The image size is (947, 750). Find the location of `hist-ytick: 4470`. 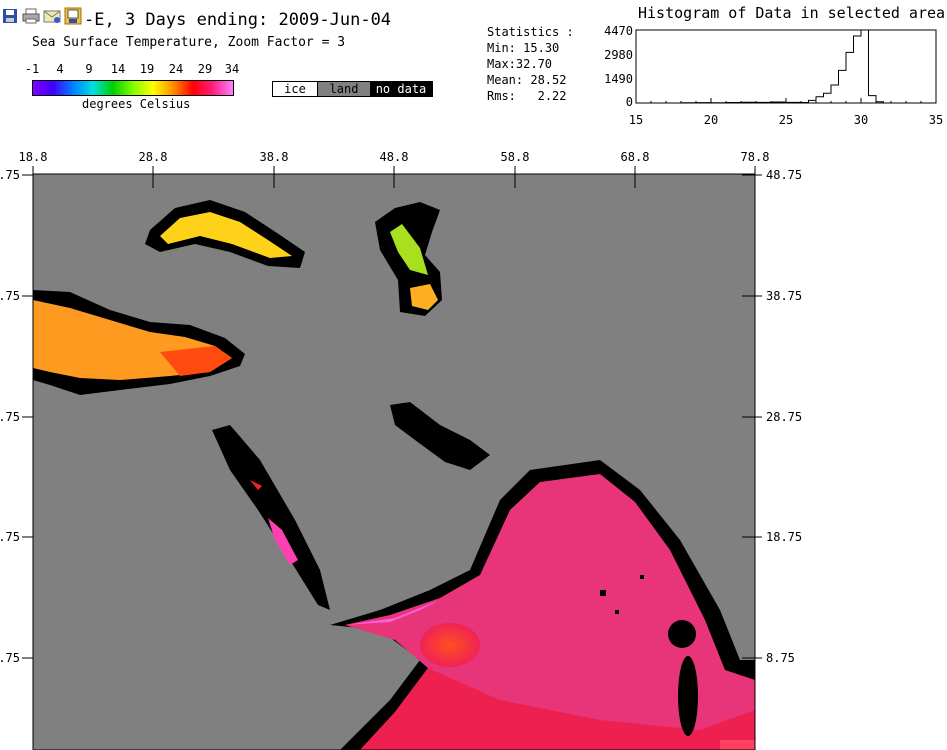

hist-ytick: 4470 is located at coordinates (618, 31).